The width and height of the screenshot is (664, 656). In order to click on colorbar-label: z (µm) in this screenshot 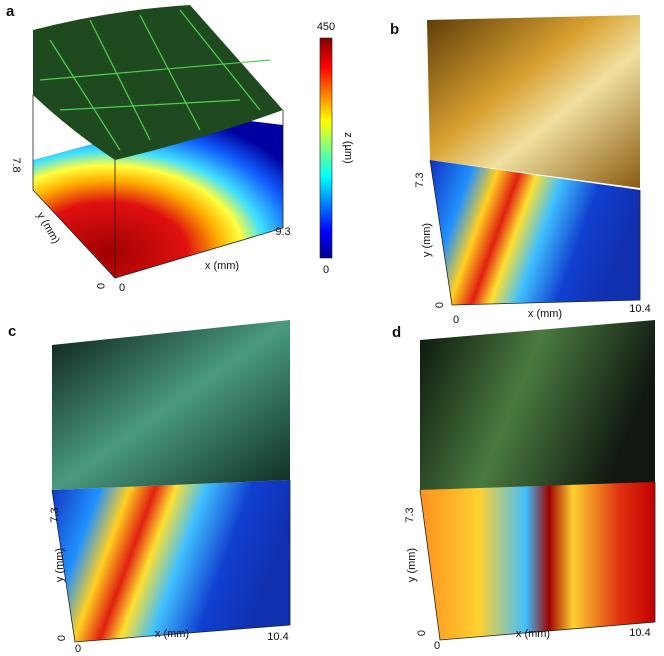, I will do `click(348, 147)`.